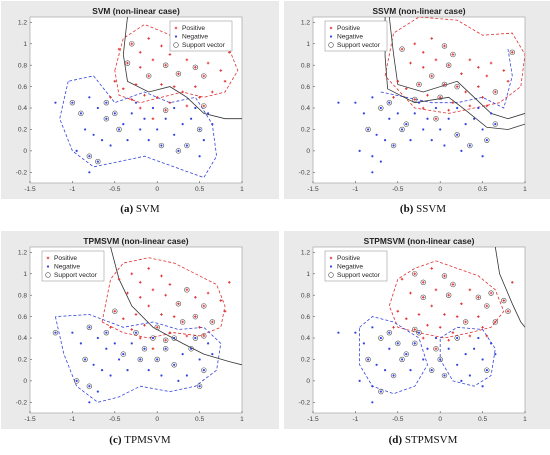 The width and height of the screenshot is (550, 455). Describe the element at coordinates (48, 266) in the screenshot. I see `legend-negative-marker` at that location.